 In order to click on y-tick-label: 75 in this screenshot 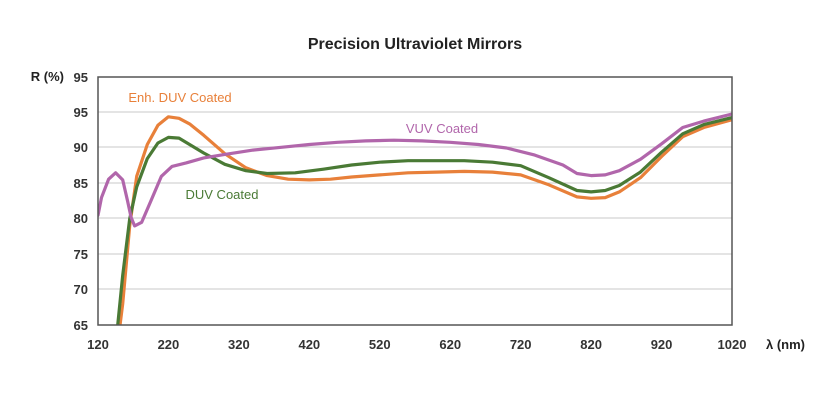, I will do `click(81, 254)`.